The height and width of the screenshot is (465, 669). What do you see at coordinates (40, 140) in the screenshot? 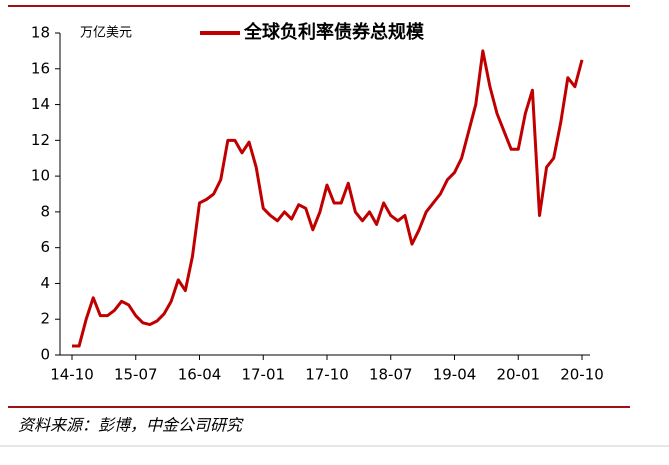
I see `y-tick-label: 12` at bounding box center [40, 140].